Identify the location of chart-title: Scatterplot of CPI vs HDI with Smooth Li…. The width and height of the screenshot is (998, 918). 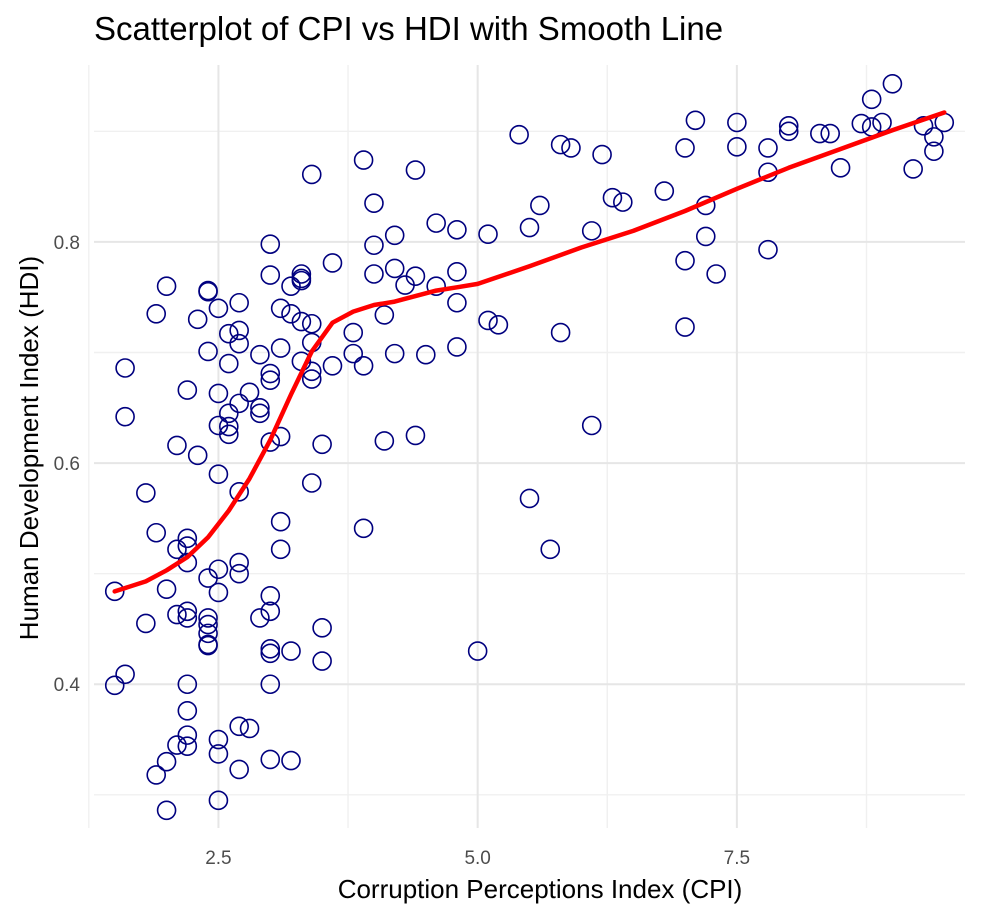
(408, 28).